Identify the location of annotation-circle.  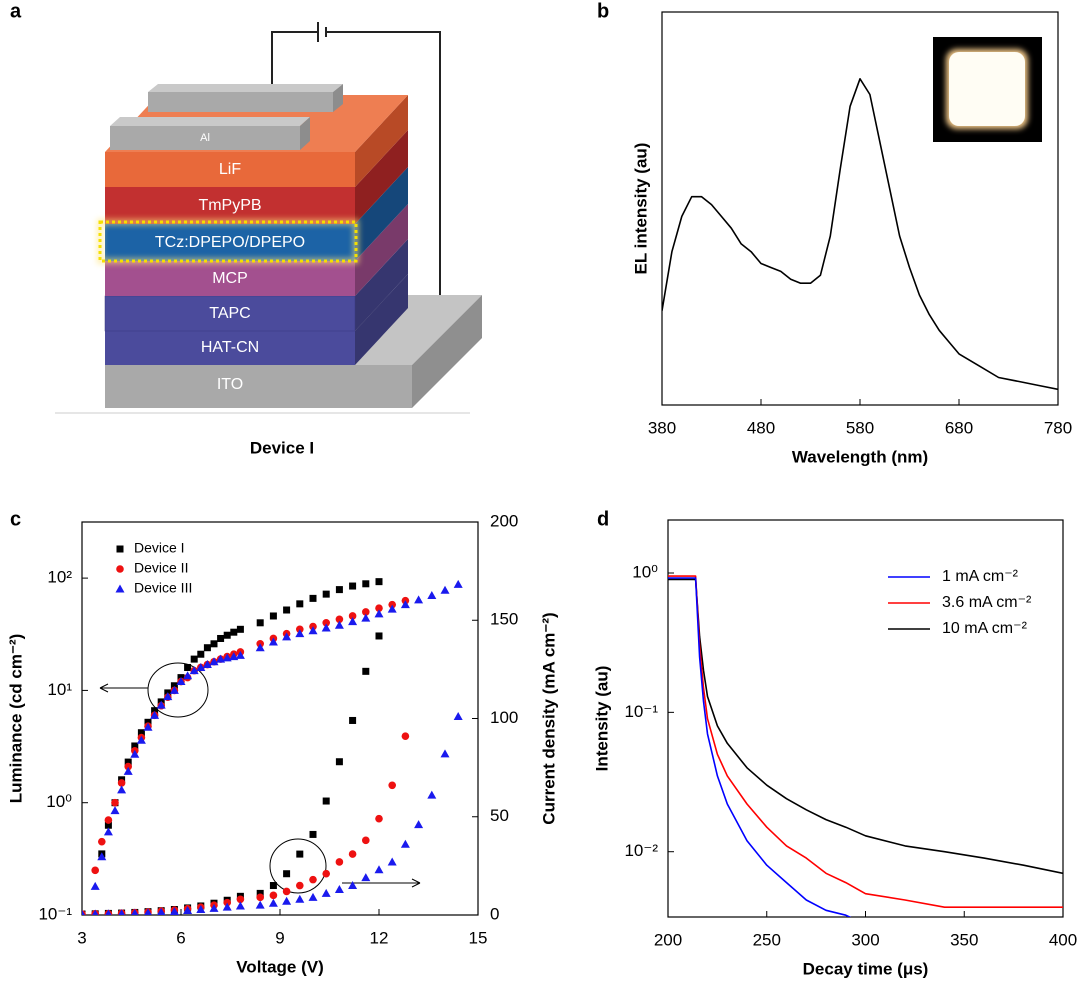
(178, 690).